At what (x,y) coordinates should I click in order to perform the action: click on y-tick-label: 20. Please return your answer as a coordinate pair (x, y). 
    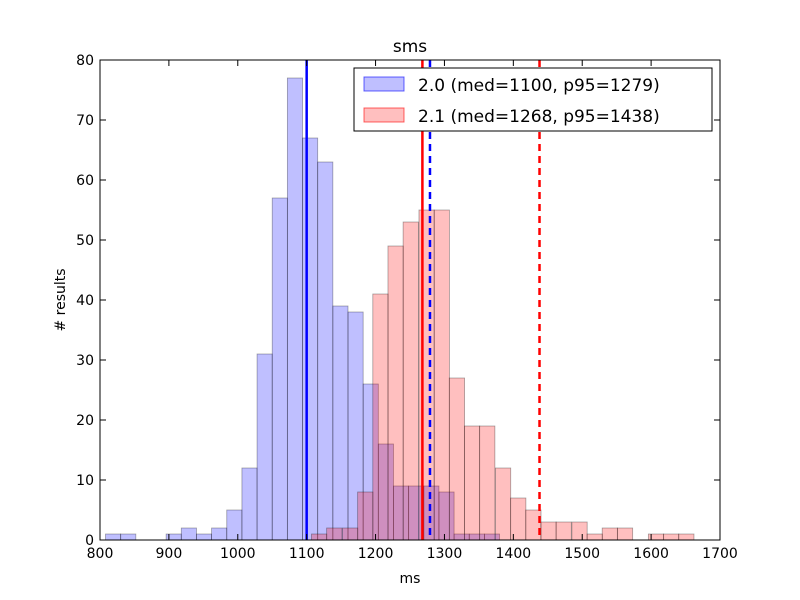
    Looking at the image, I should click on (85, 421).